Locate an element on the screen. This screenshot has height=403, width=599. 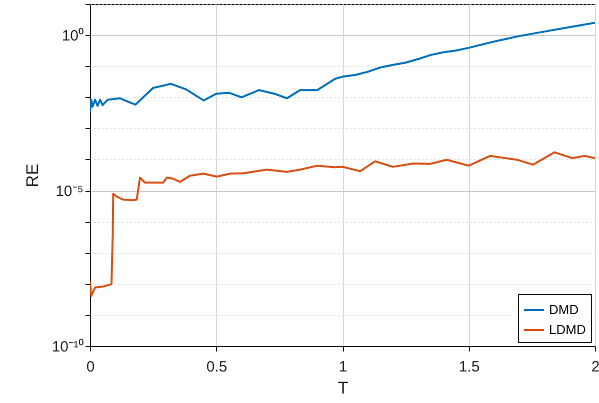
legend-label: LDMD is located at coordinates (567, 329).